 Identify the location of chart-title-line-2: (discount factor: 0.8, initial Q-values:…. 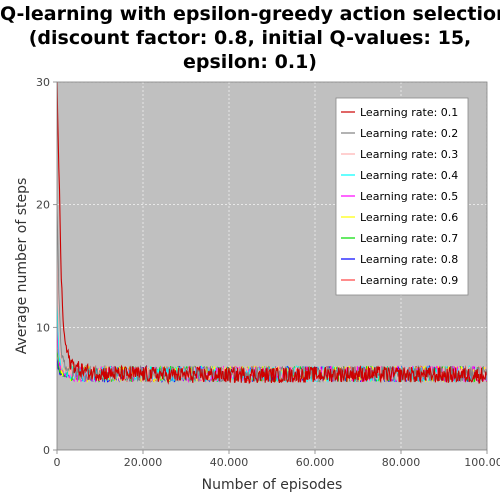
(250, 38).